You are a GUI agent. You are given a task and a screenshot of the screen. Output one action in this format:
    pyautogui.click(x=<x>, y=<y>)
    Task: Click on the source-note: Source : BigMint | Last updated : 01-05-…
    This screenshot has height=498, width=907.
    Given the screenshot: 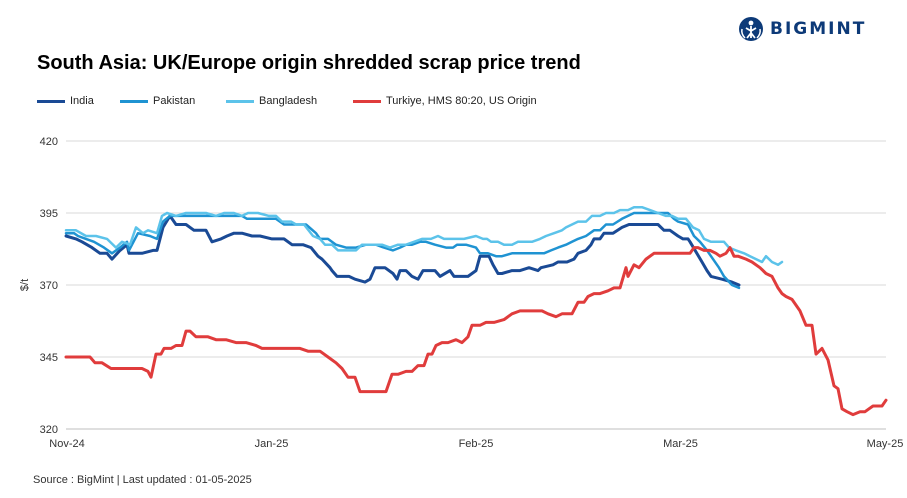 What is the action you would take?
    pyautogui.click(x=142, y=480)
    